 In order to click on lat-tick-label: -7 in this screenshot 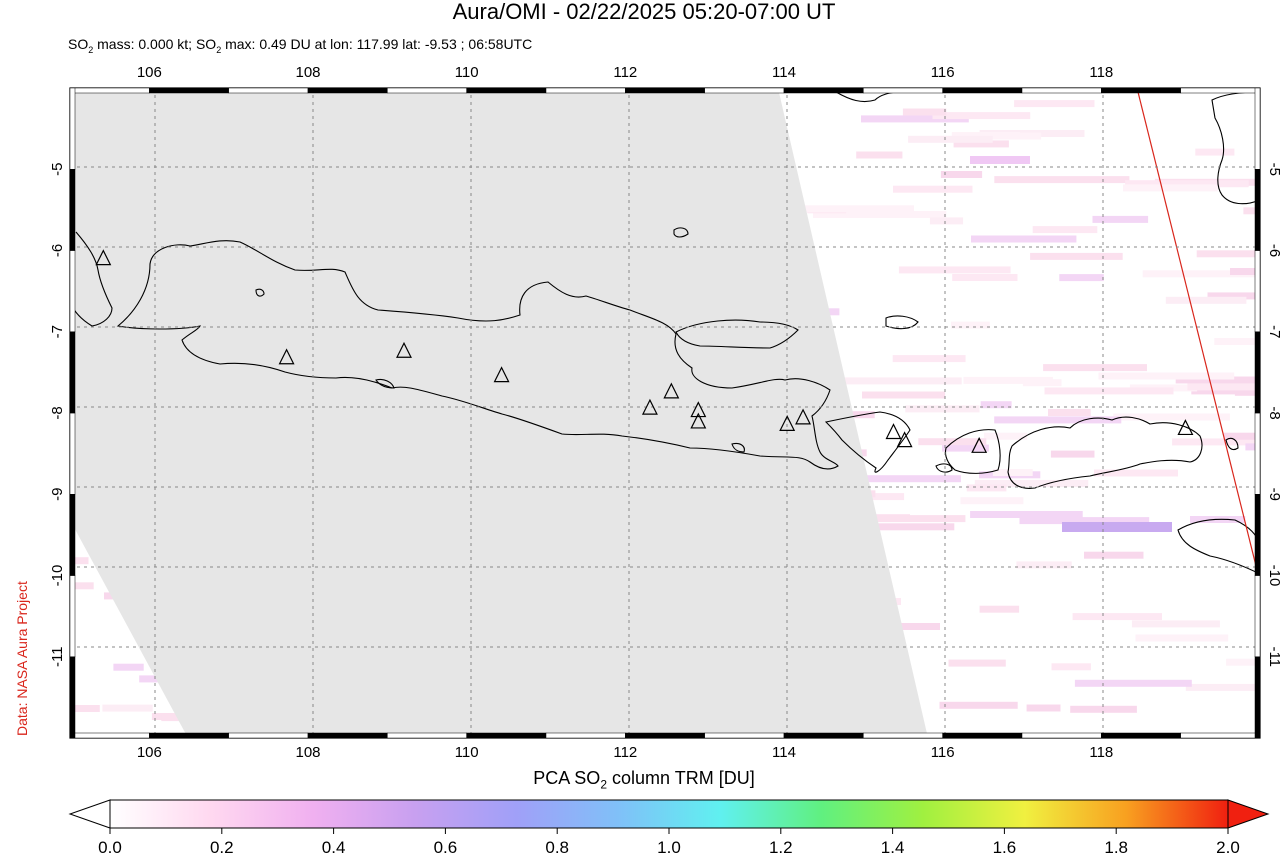, I will do `click(57, 331)`.